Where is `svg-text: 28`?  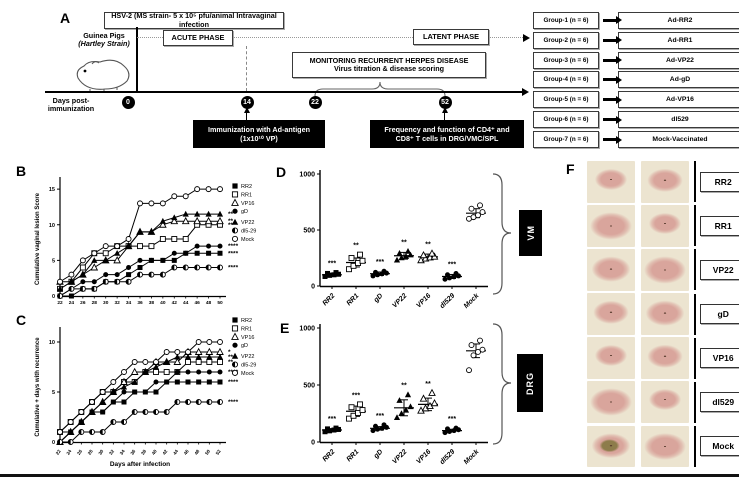 svg-text: 28 is located at coordinates (90, 451).